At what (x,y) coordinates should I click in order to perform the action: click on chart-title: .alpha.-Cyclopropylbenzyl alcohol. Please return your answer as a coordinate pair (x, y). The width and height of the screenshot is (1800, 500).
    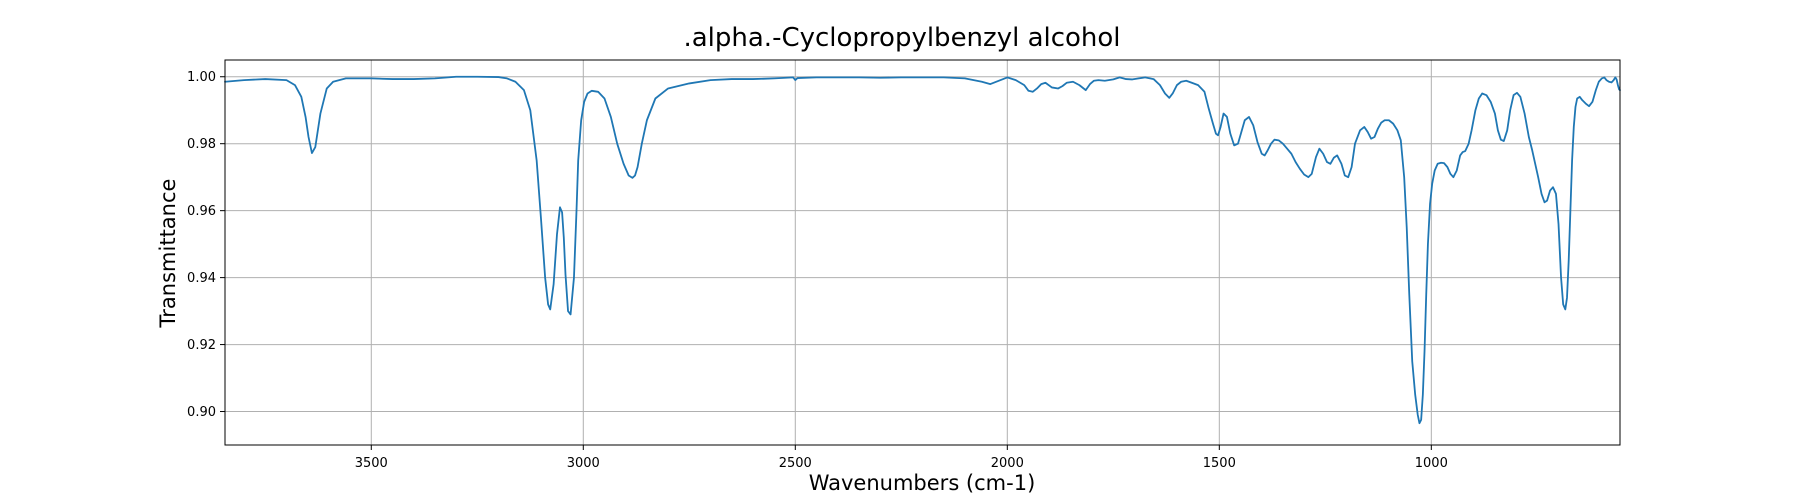
    Looking at the image, I should click on (901, 38).